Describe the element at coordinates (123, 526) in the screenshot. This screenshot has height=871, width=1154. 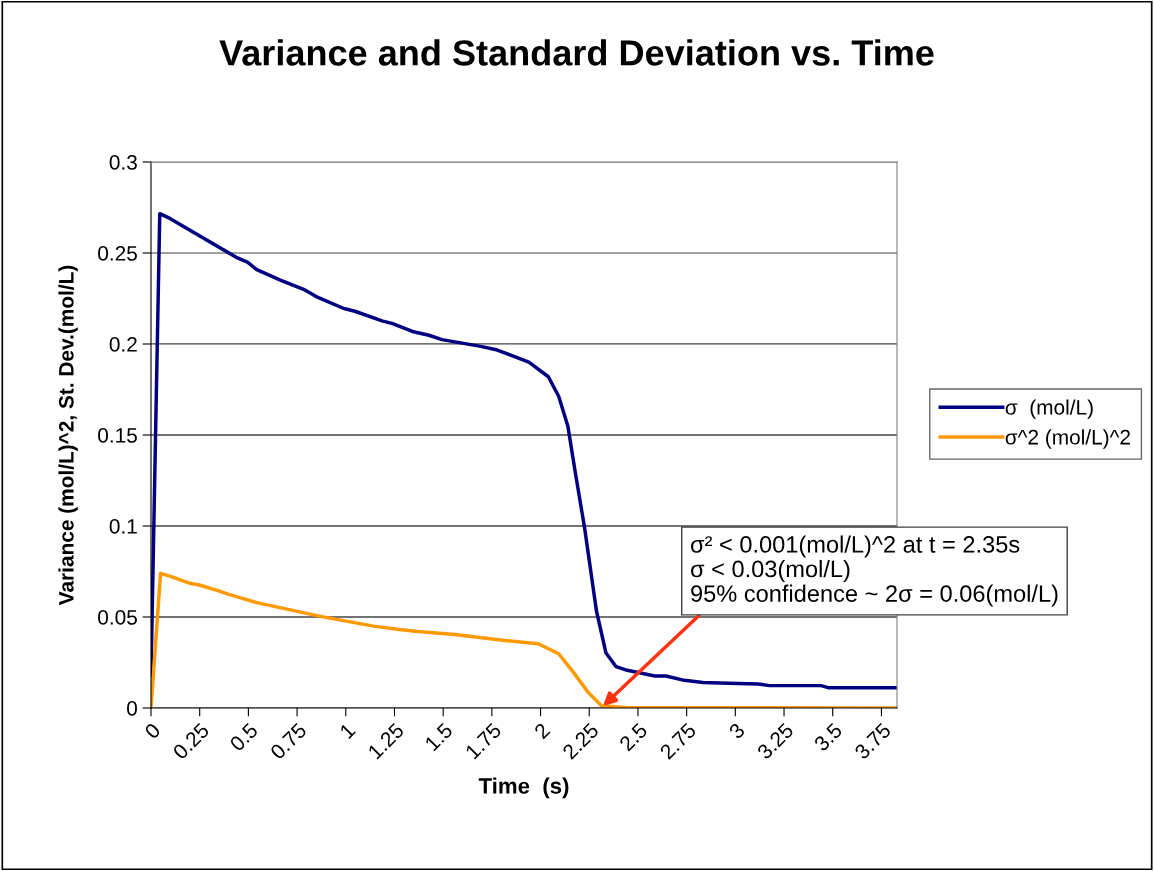
I see `y-tick-label: 0.1` at that location.